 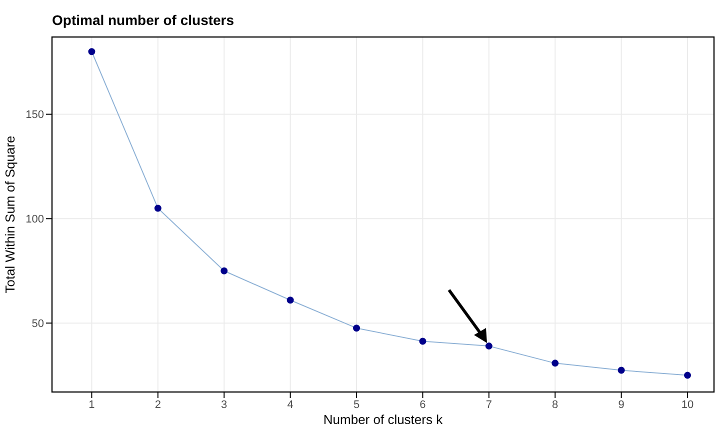 What do you see at coordinates (383, 418) in the screenshot?
I see `x-axis-title: Number of clusters k` at bounding box center [383, 418].